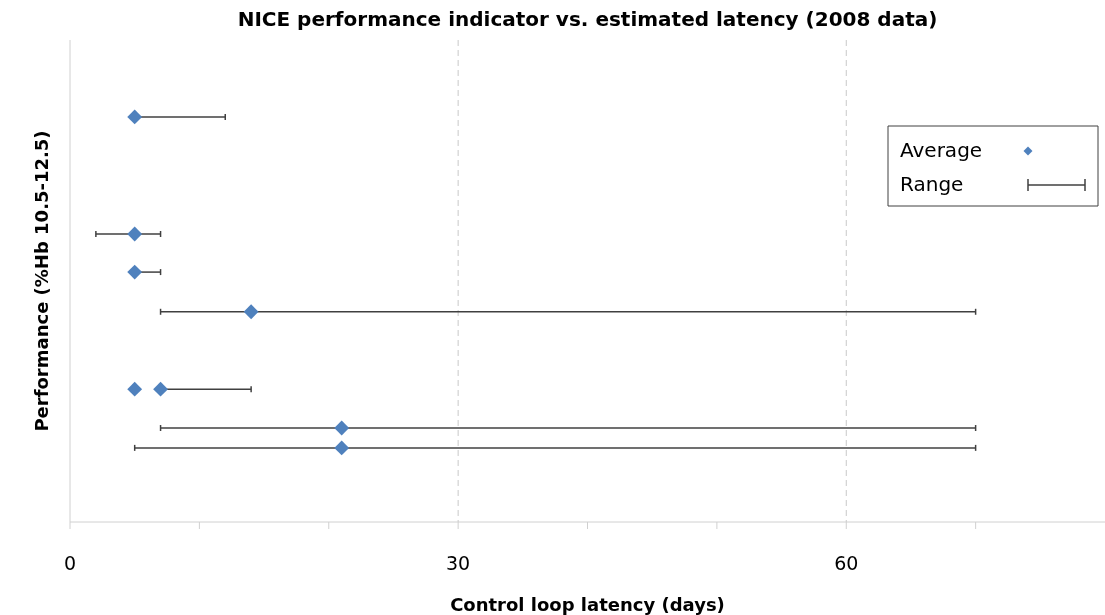 The height and width of the screenshot is (615, 1105). What do you see at coordinates (458, 563) in the screenshot?
I see `x-tick-label: 30` at bounding box center [458, 563].